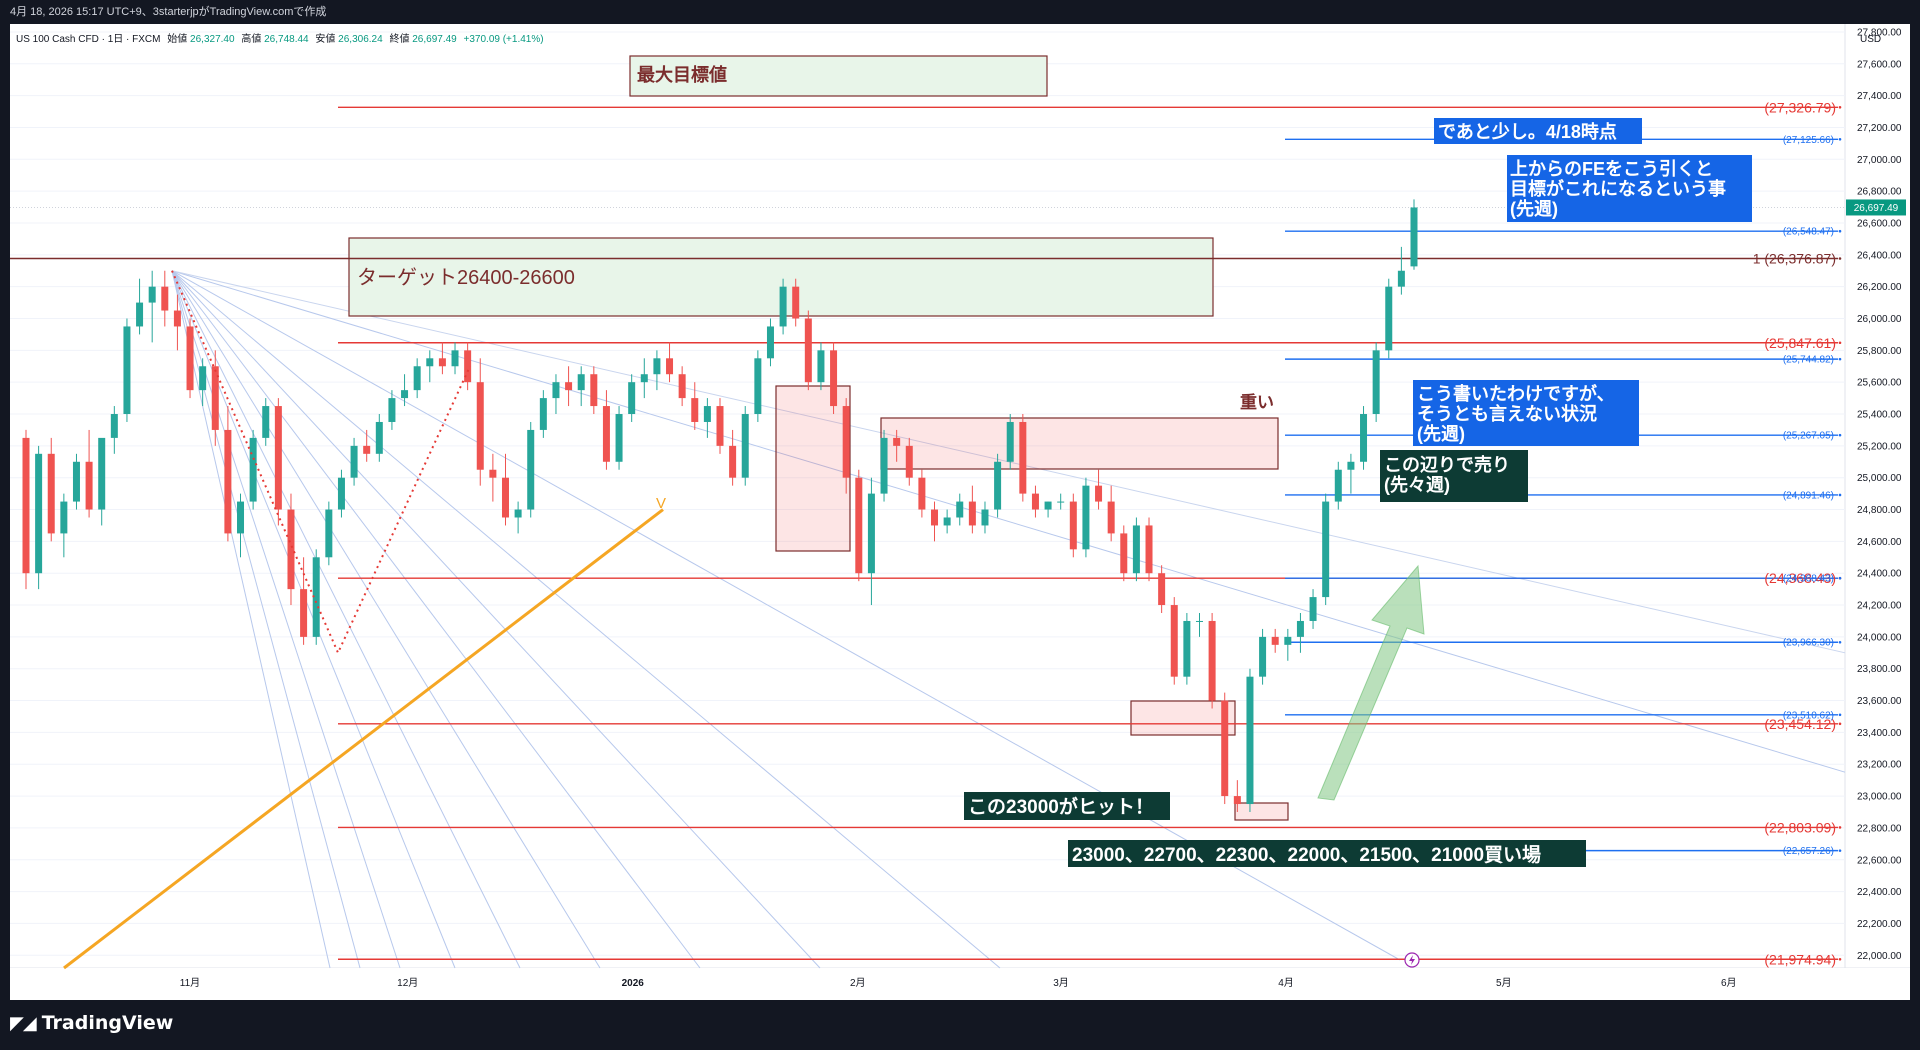  What do you see at coordinates (1879, 701) in the screenshot?
I see `y-tick-label: 23,600.00` at bounding box center [1879, 701].